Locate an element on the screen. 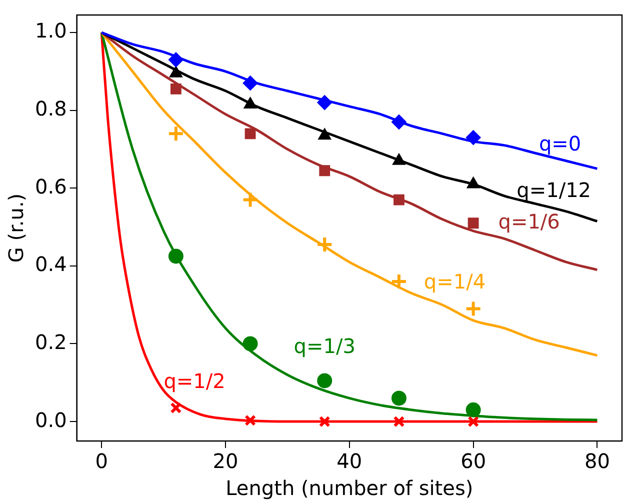 The width and height of the screenshot is (632, 504). series-label: q=1/12 is located at coordinates (554, 190).